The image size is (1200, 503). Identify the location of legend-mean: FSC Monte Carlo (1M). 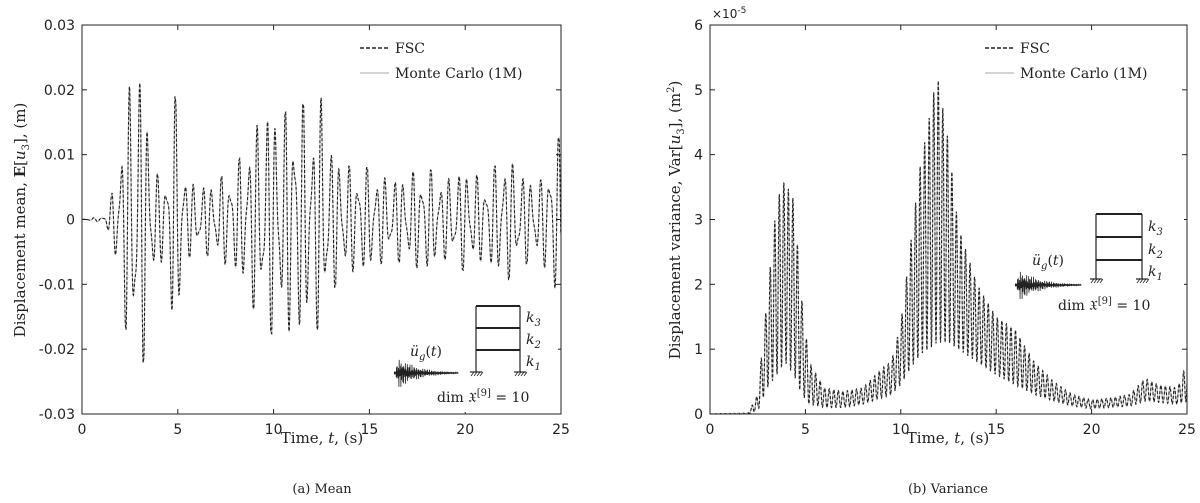
(454, 62).